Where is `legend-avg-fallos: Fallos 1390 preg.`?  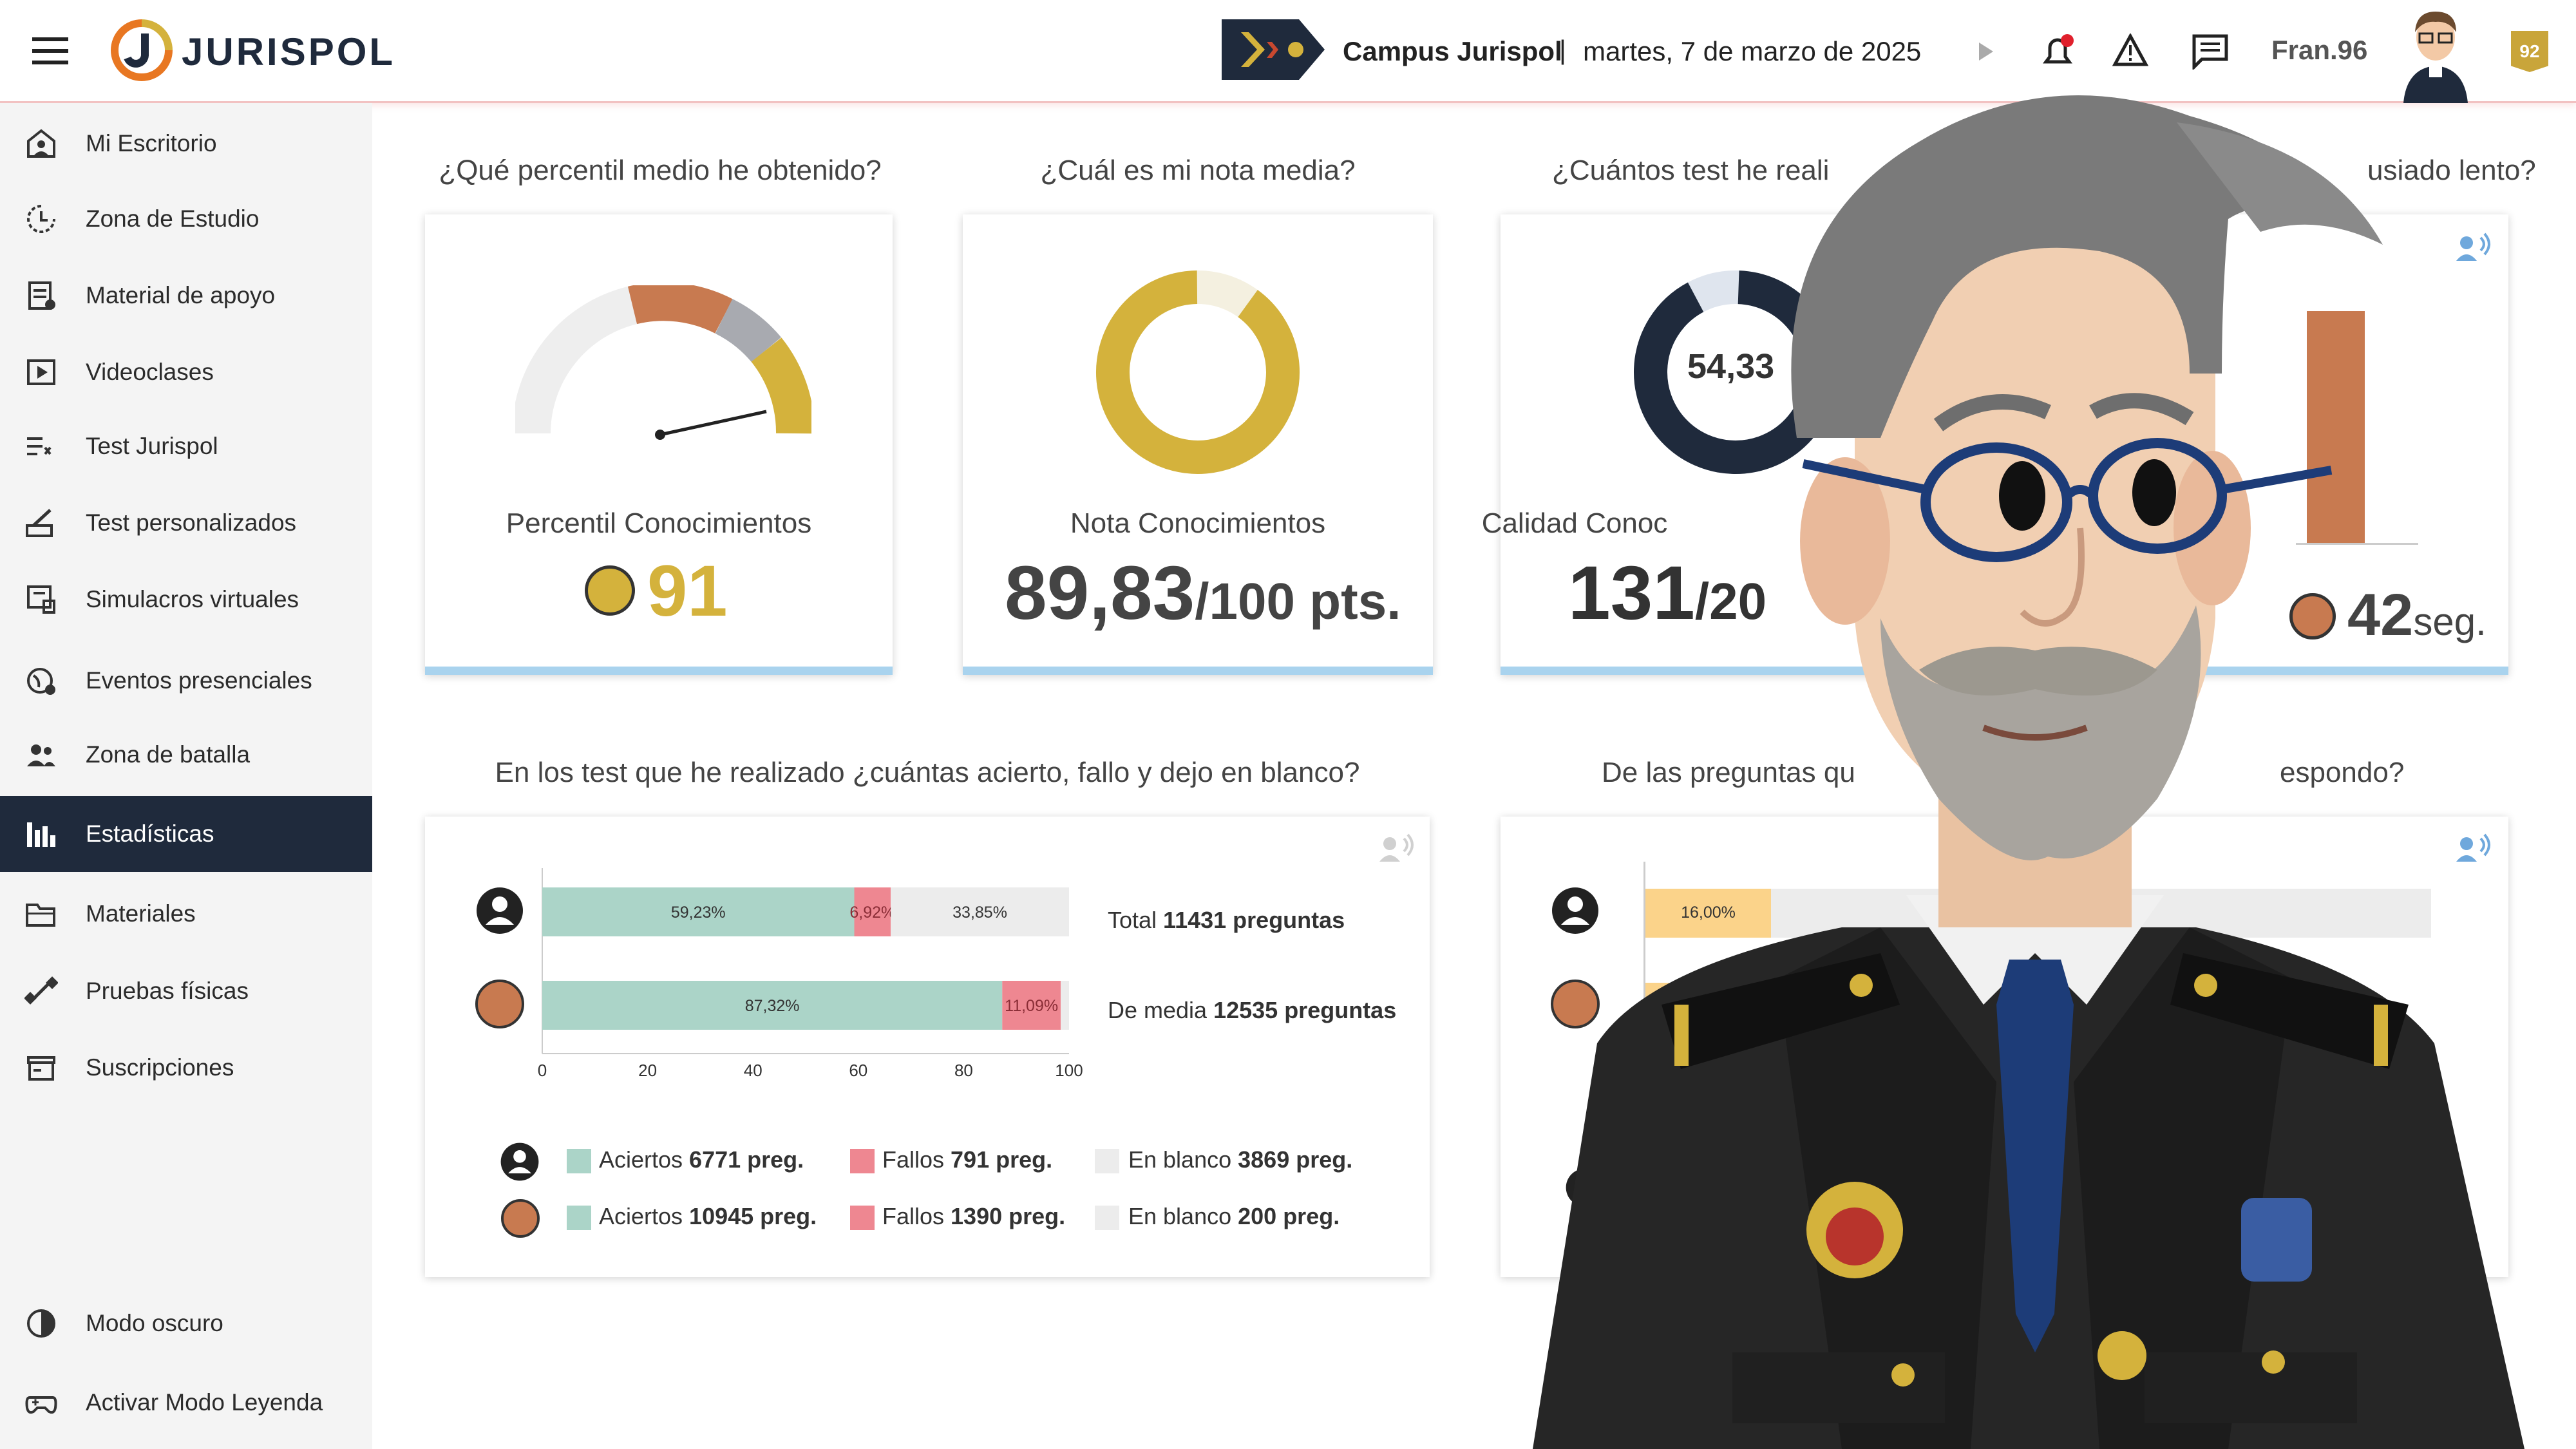
legend-avg-fallos: Fallos 1390 preg. is located at coordinates (974, 1216).